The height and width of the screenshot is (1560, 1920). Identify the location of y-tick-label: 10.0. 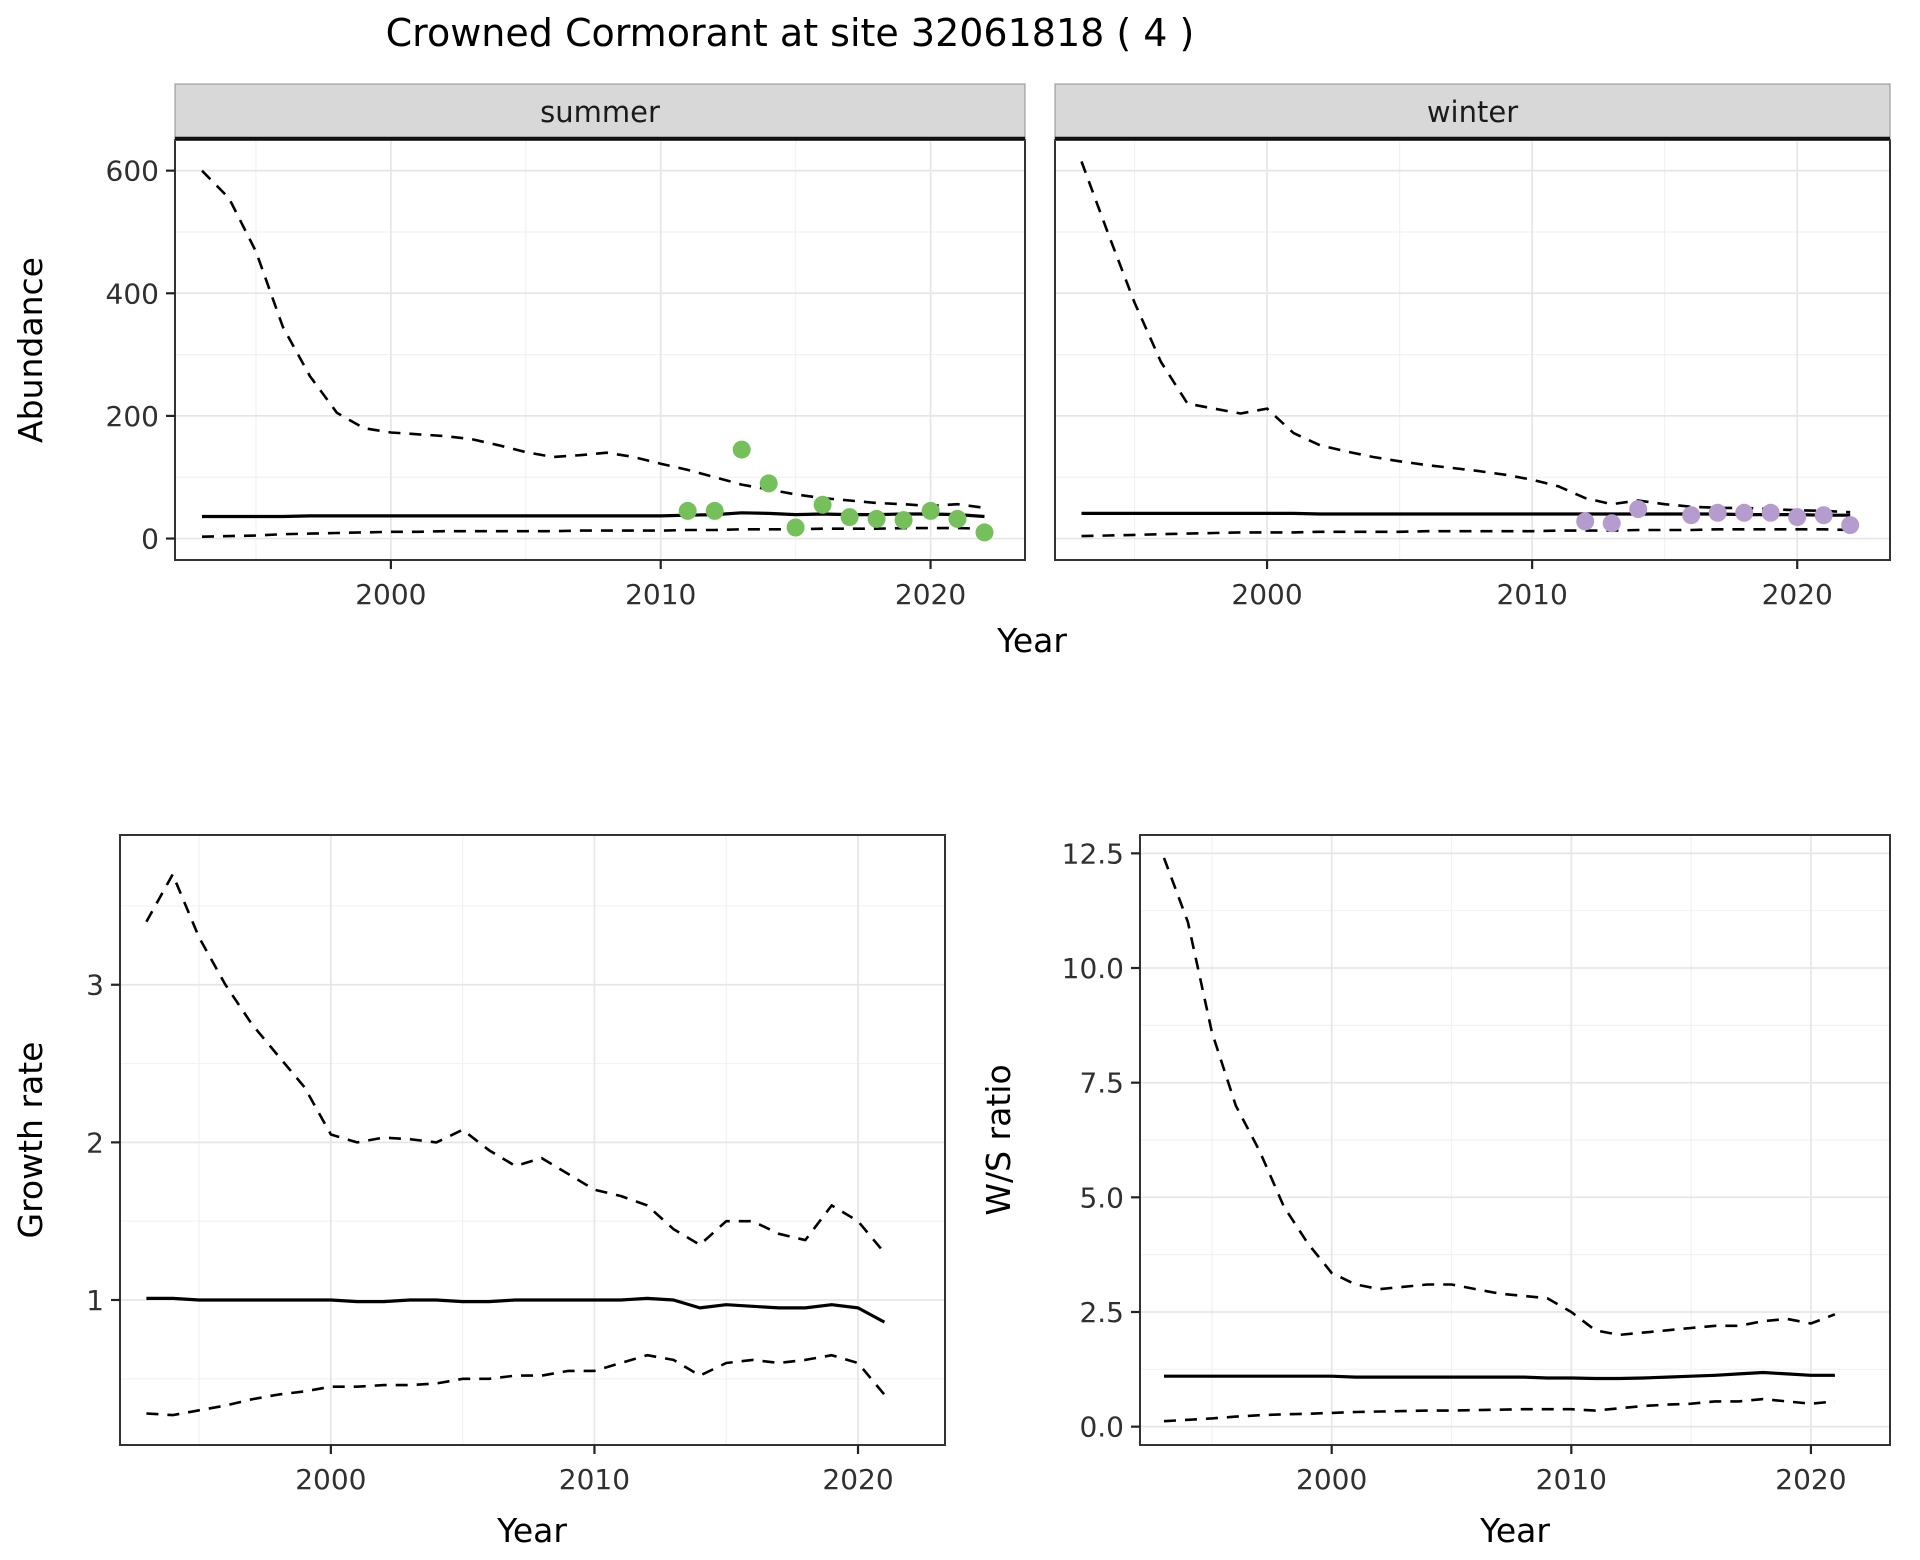
(1093, 968).